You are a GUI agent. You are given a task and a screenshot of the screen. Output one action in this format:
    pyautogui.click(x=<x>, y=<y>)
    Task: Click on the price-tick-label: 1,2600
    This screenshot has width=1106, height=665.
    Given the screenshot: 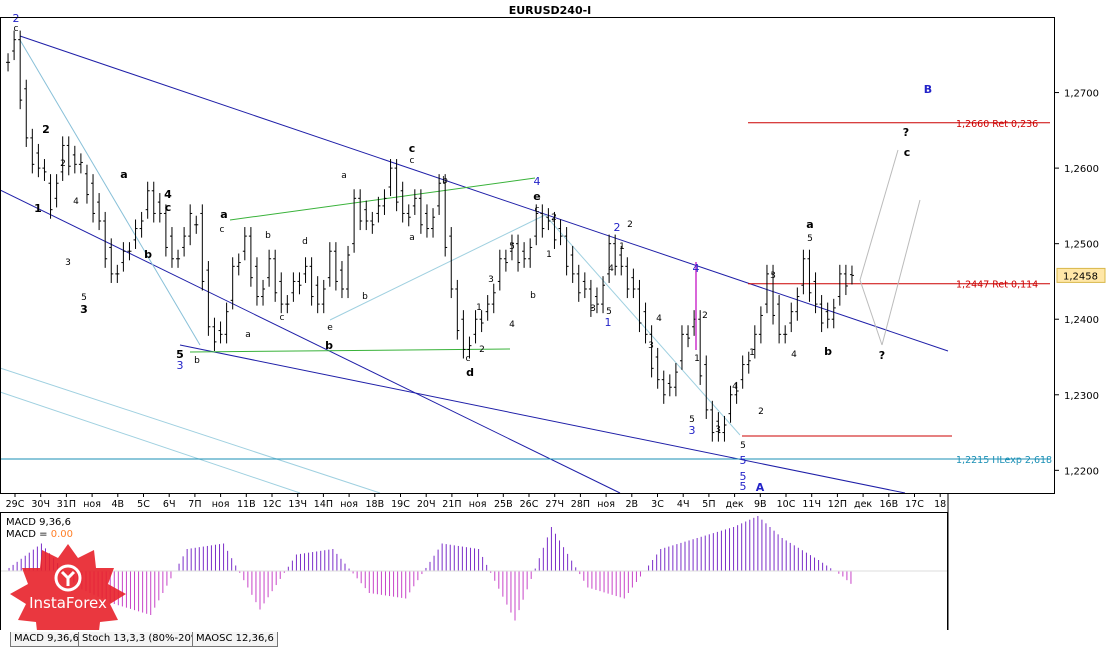 What is the action you would take?
    pyautogui.click(x=1081, y=169)
    